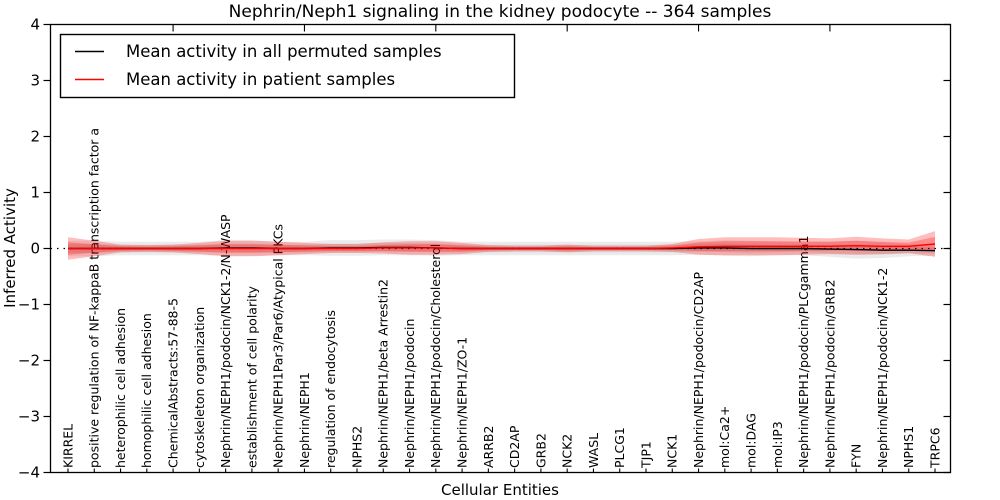  I want to click on x-category-label: ARRB2, so click(488, 447).